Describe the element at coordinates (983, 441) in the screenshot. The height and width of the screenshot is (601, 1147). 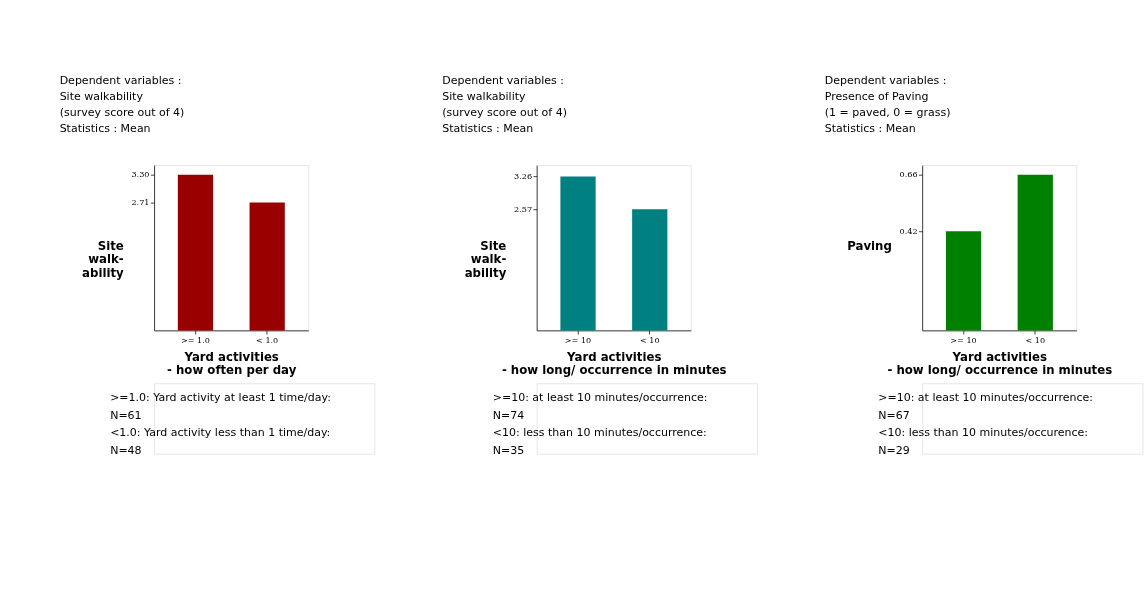
I see `text: <10: less than 10 minutes/occurence: N=29` at that location.